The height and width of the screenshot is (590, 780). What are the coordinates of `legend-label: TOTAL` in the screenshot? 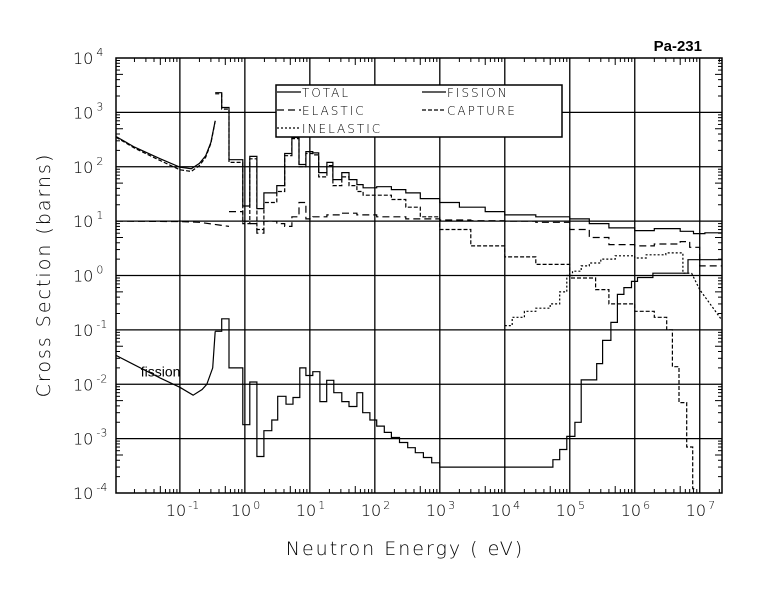 It's located at (326, 93).